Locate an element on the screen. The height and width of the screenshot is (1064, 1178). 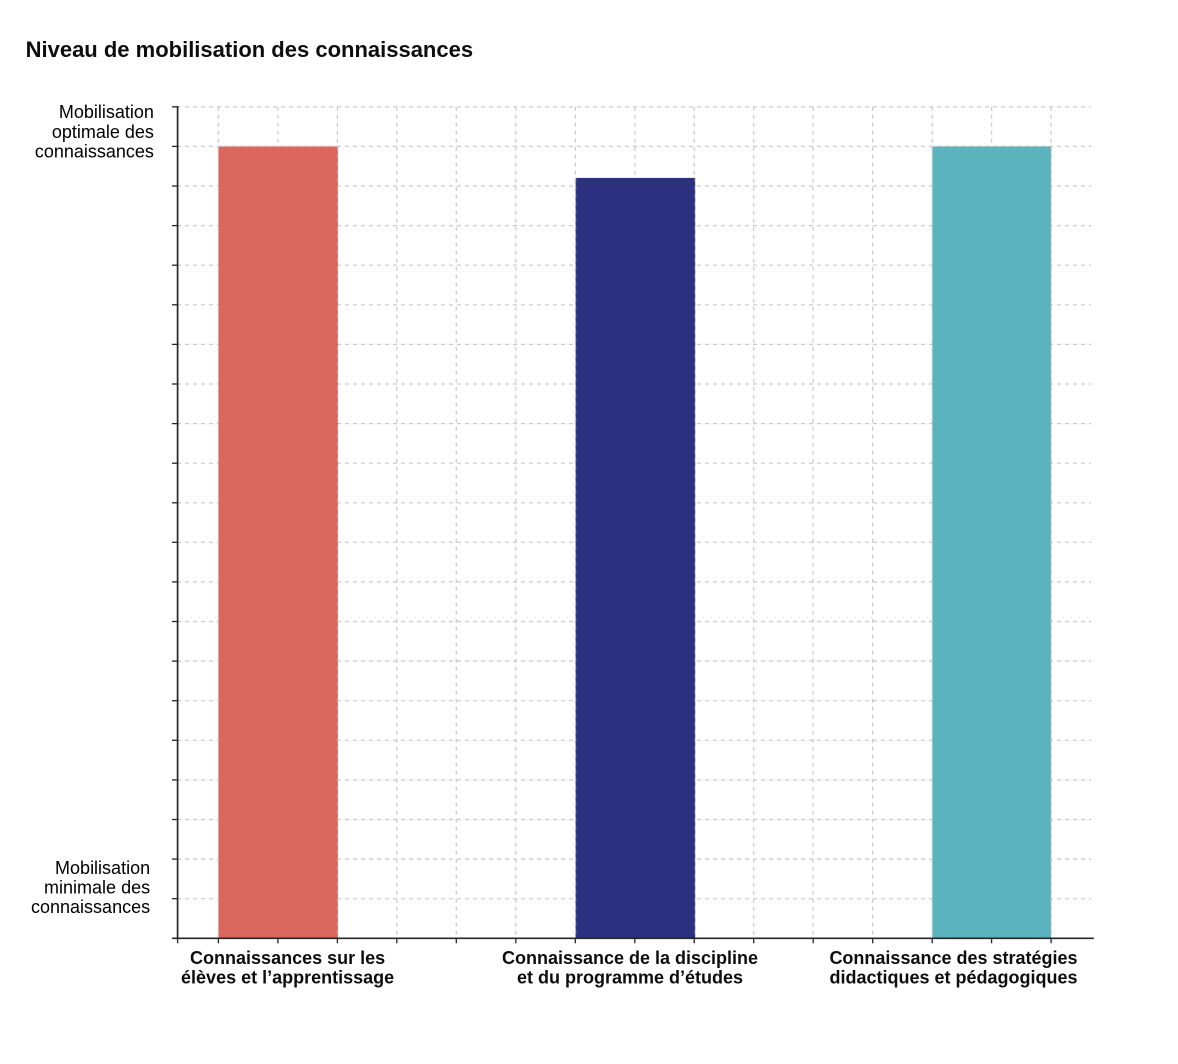
svg-text: didactiques et pédagogiques is located at coordinates (953, 977).